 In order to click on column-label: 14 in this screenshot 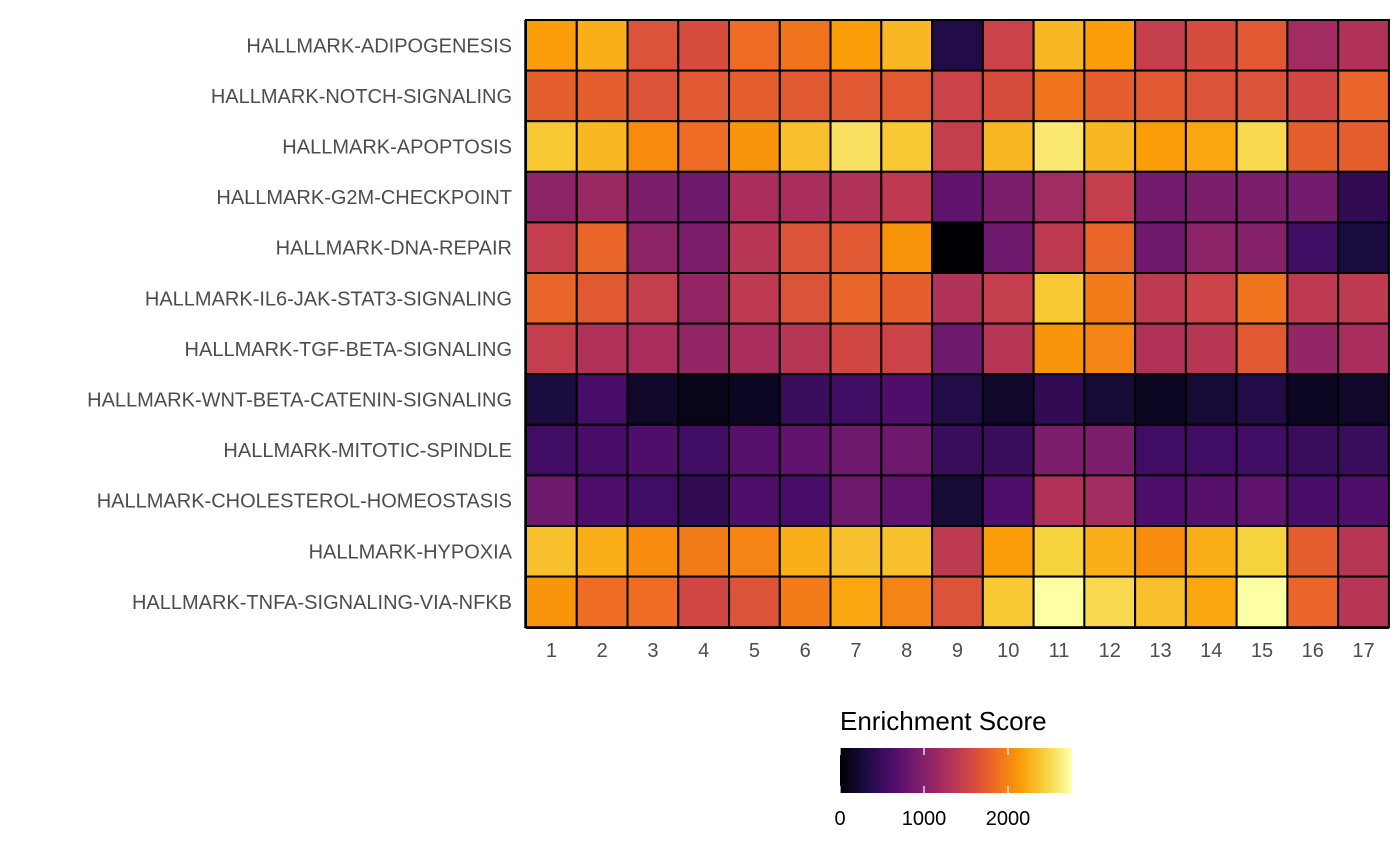, I will do `click(1211, 651)`.